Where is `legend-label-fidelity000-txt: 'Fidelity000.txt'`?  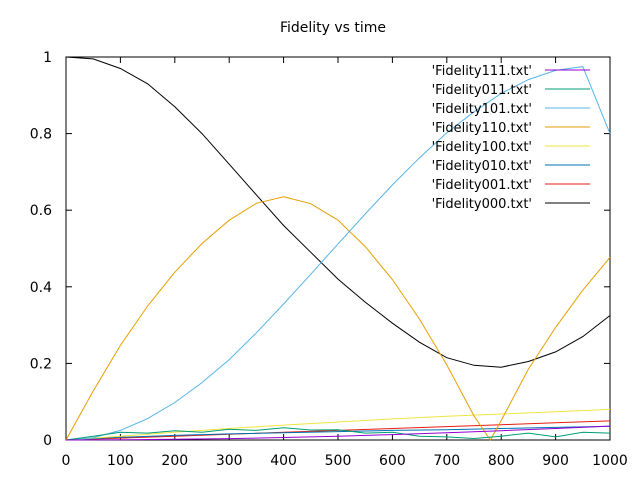
legend-label-fidelity000-txt: 'Fidelity000.txt' is located at coordinates (482, 204).